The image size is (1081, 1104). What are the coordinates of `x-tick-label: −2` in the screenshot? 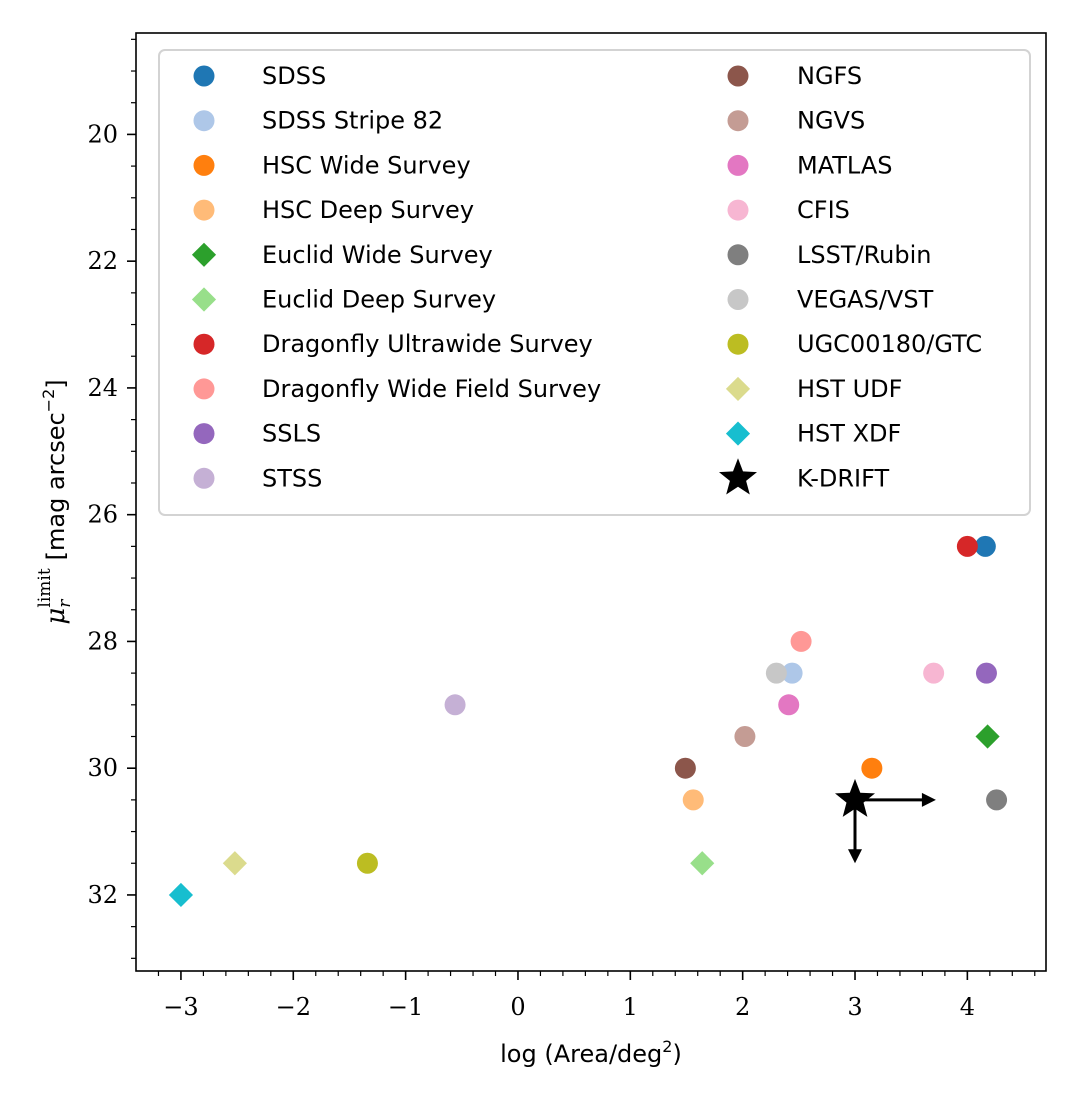 It's located at (293, 1007).